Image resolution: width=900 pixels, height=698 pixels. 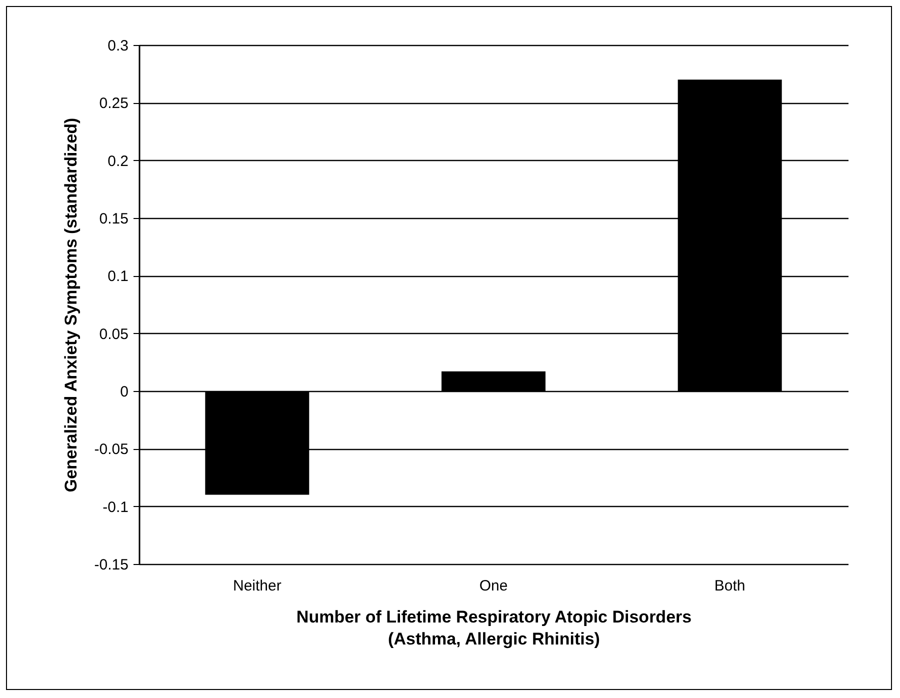 I want to click on y-tick-label: 0.1, so click(x=118, y=277).